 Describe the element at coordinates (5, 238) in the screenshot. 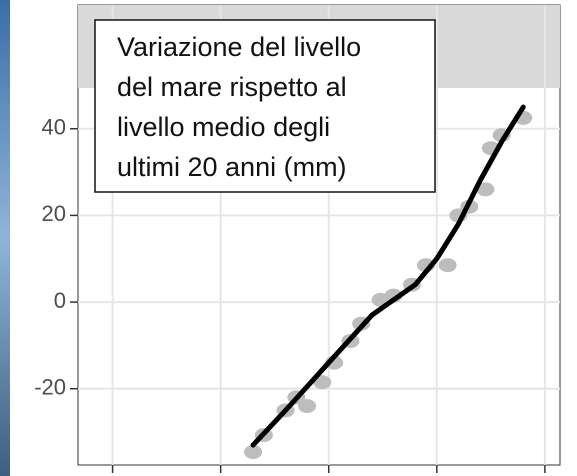

I see `background-photo-edge` at that location.